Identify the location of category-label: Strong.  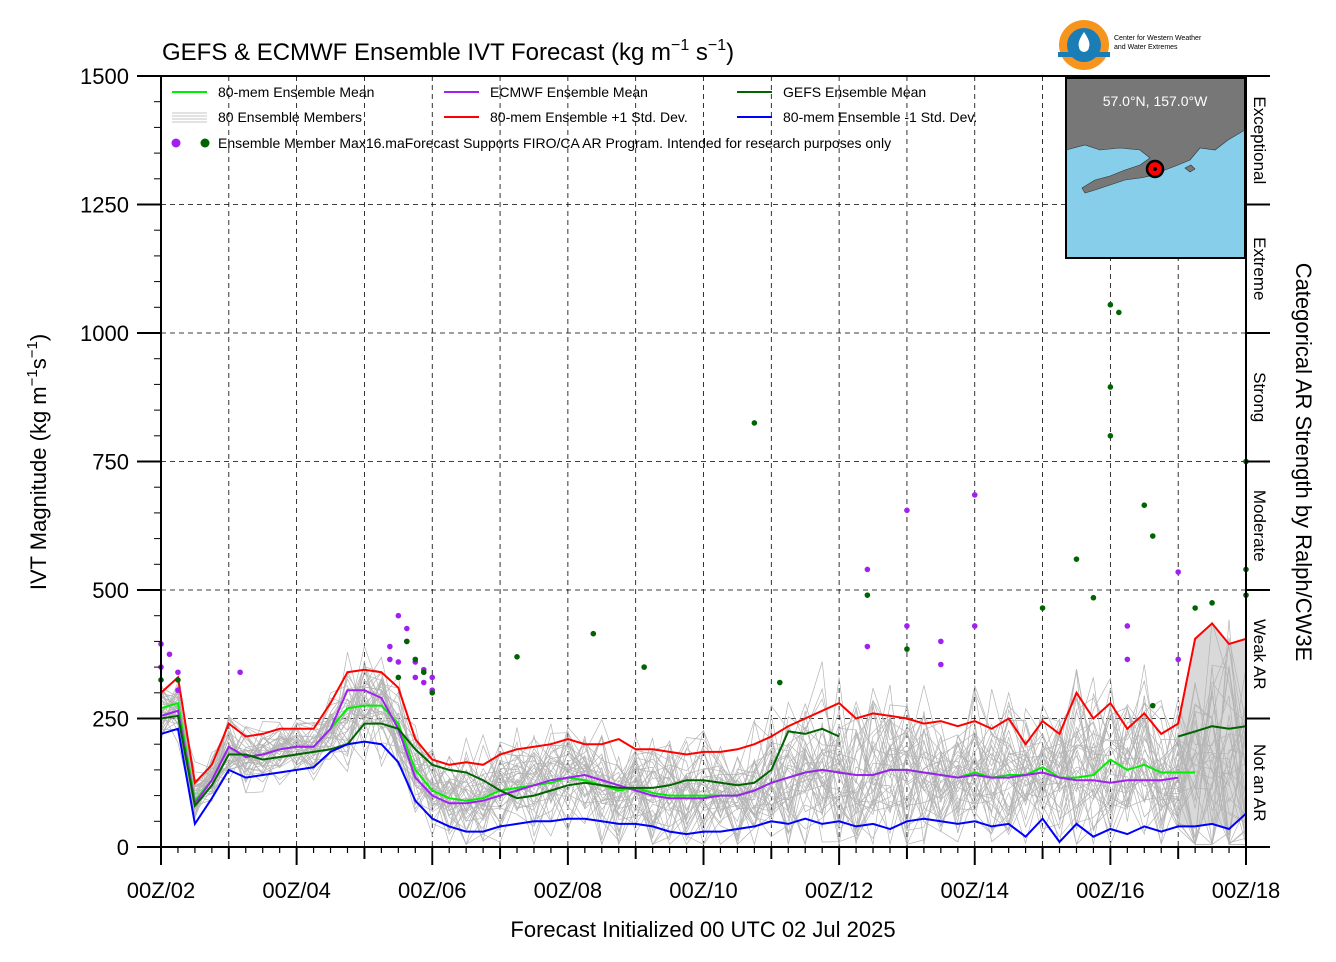
(1259, 397).